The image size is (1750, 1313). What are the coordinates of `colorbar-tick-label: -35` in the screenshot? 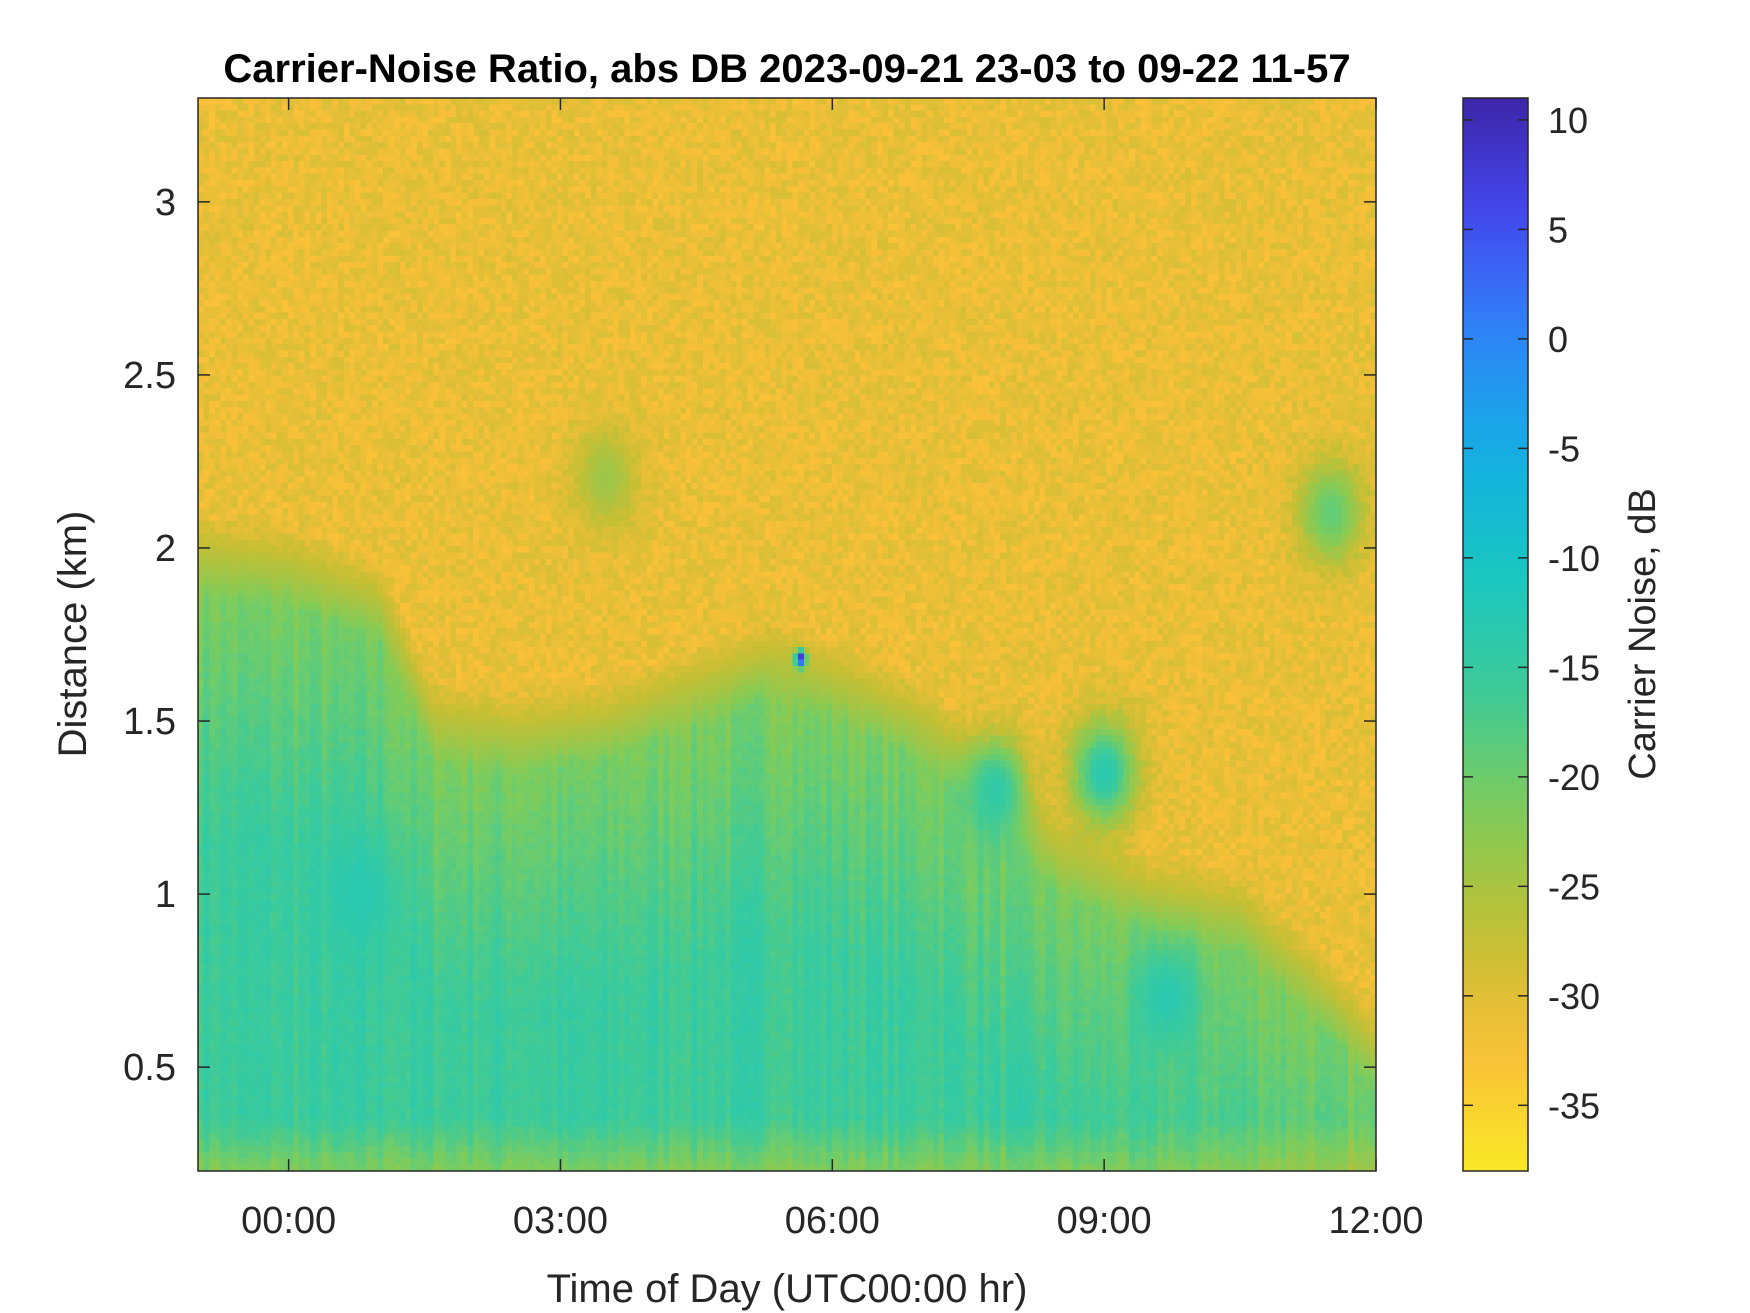 It's located at (1574, 1105).